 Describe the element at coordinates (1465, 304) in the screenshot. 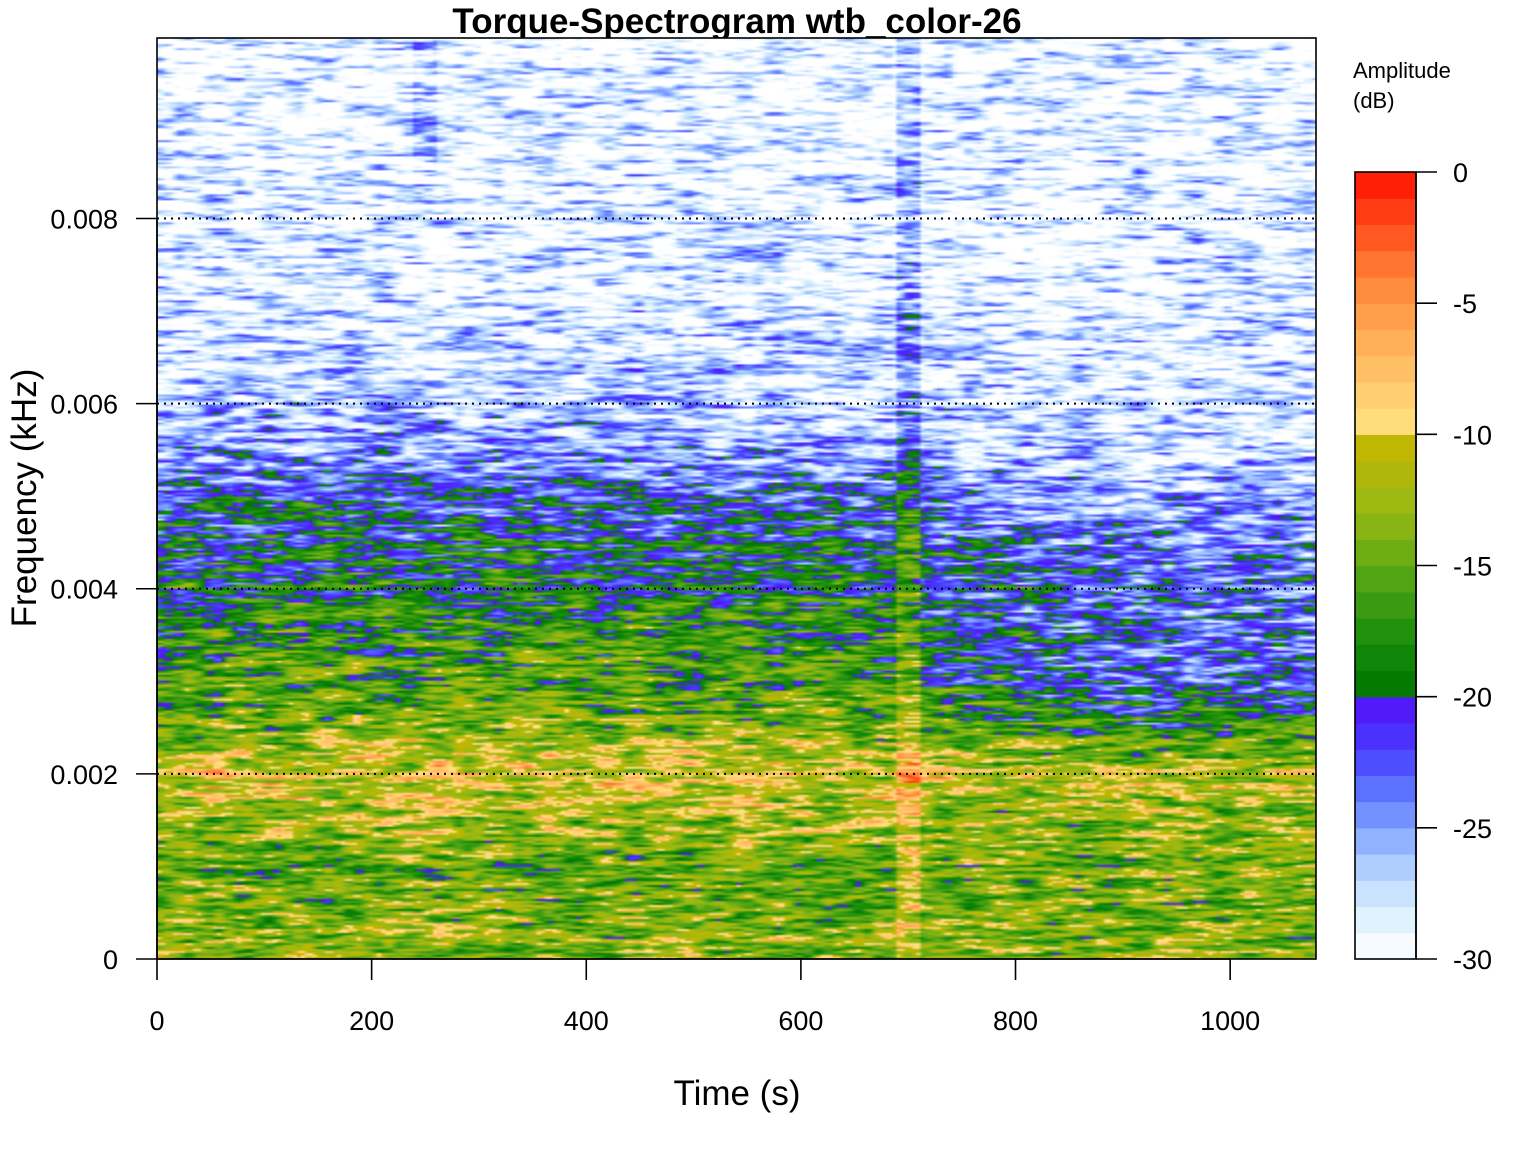

I see `colorbar-tick-label: -5` at that location.